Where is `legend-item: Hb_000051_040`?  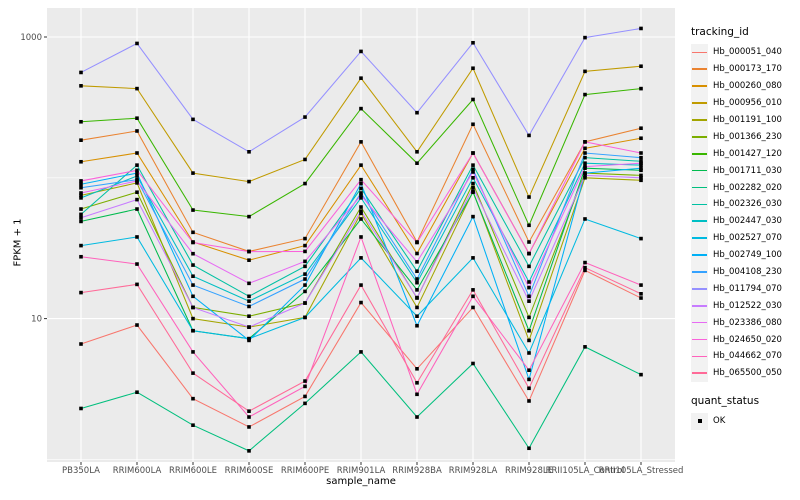
legend-item: Hb_000051_040 is located at coordinates (745, 52).